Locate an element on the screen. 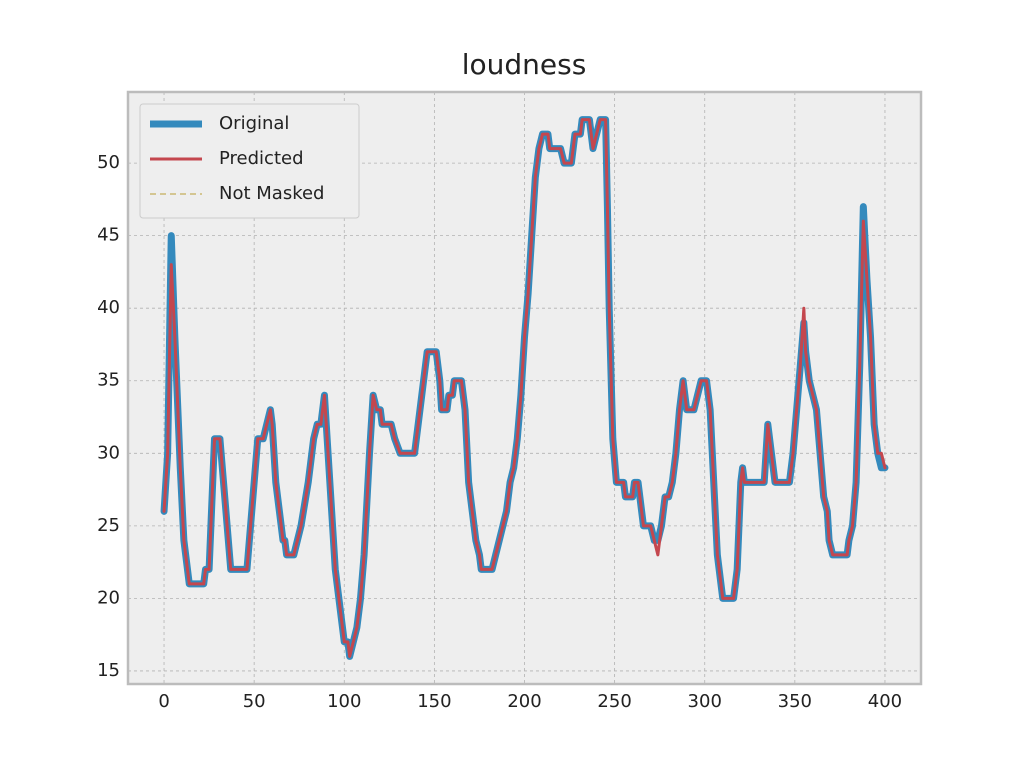  y-tick-label: 25 is located at coordinates (108, 525).